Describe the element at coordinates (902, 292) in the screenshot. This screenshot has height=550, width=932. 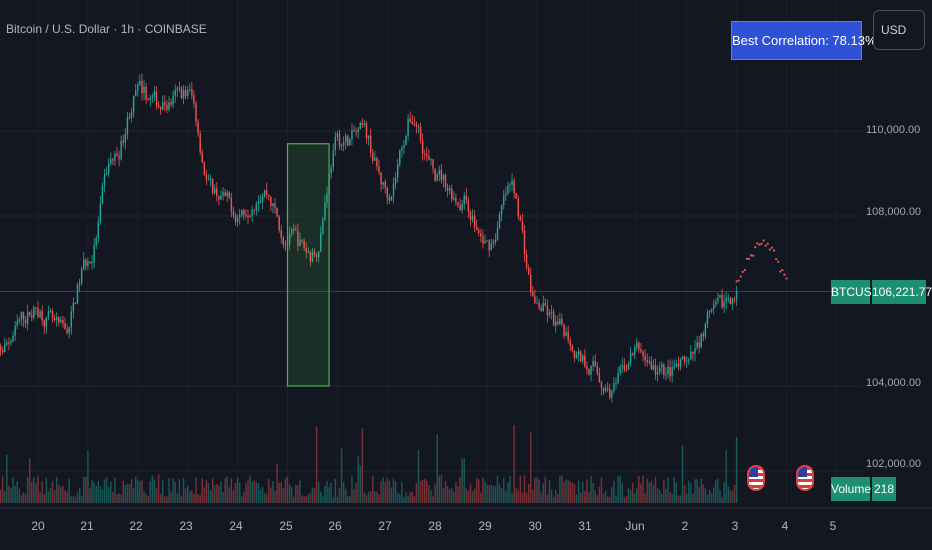
I see `last-price-tag: 106,221.77` at that location.